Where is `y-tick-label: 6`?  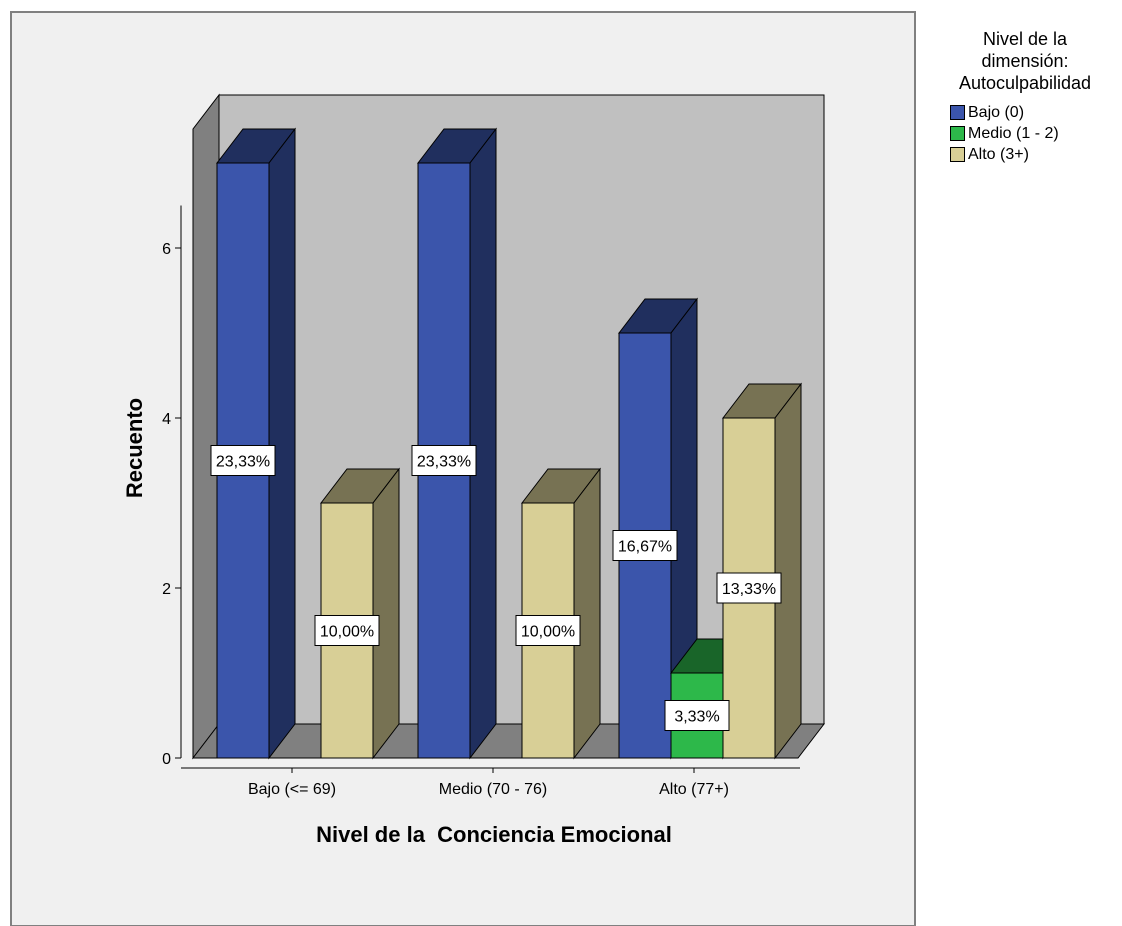 y-tick-label: 6 is located at coordinates (166, 249).